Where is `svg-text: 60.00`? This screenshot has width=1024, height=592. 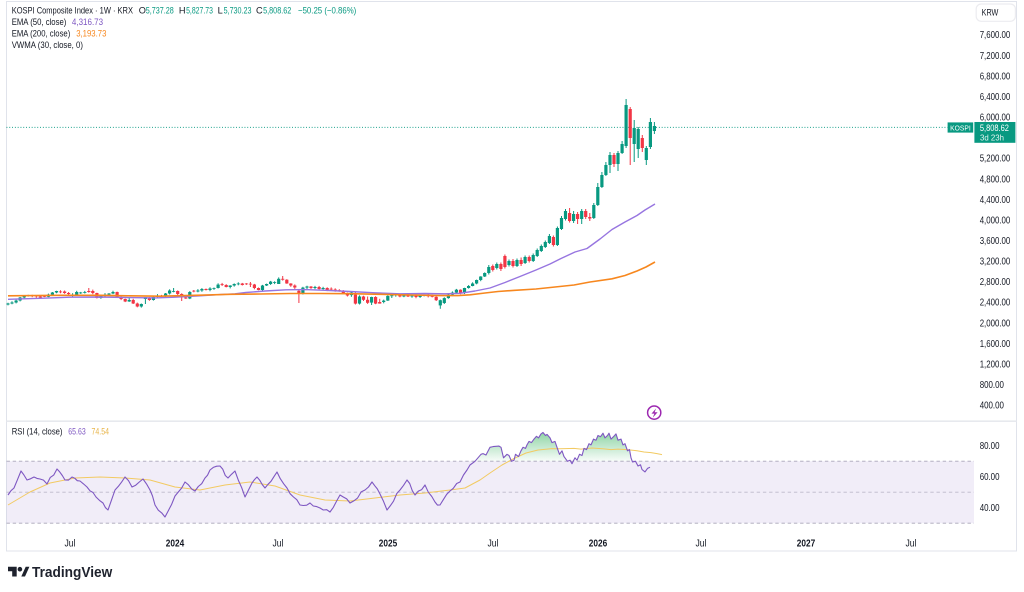
svg-text: 60.00 is located at coordinates (990, 477).